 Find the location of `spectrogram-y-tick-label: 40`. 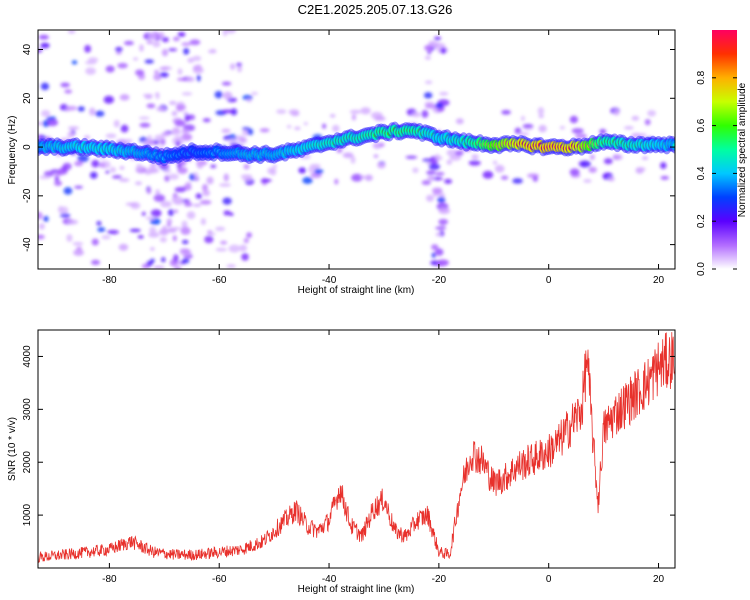

spectrogram-y-tick-label: 40 is located at coordinates (27, 50).